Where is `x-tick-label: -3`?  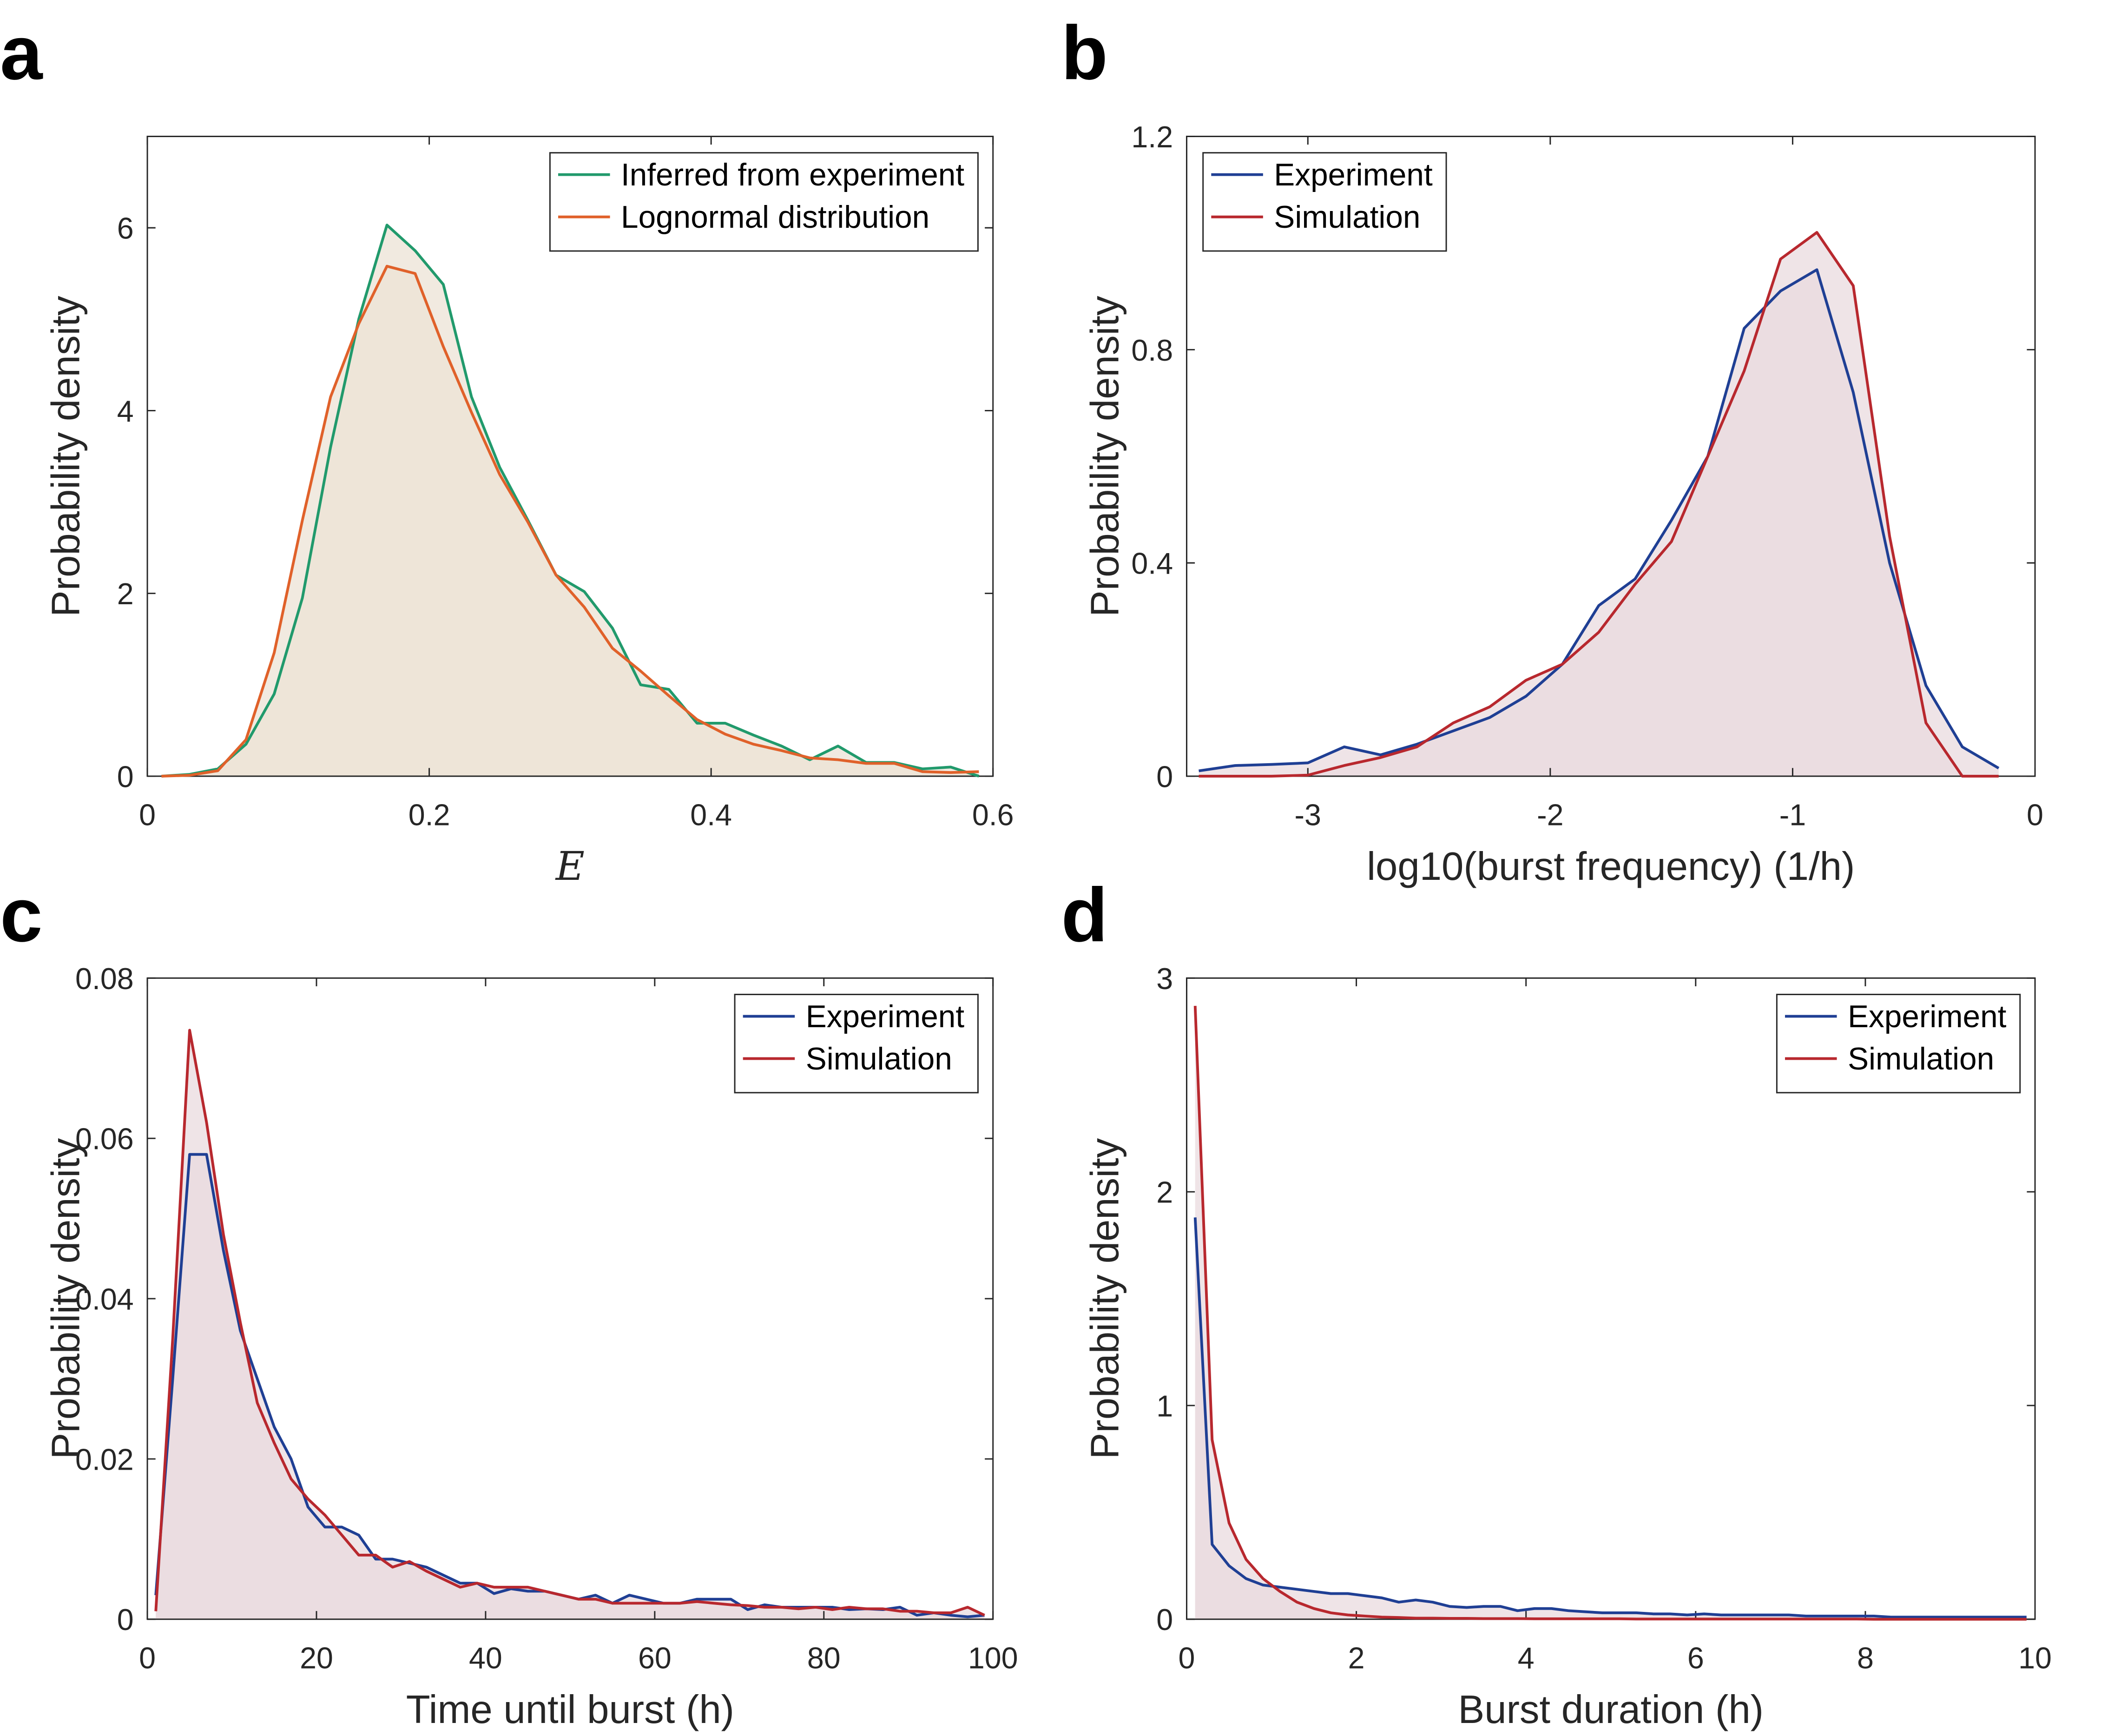 x-tick-label: -3 is located at coordinates (1308, 815).